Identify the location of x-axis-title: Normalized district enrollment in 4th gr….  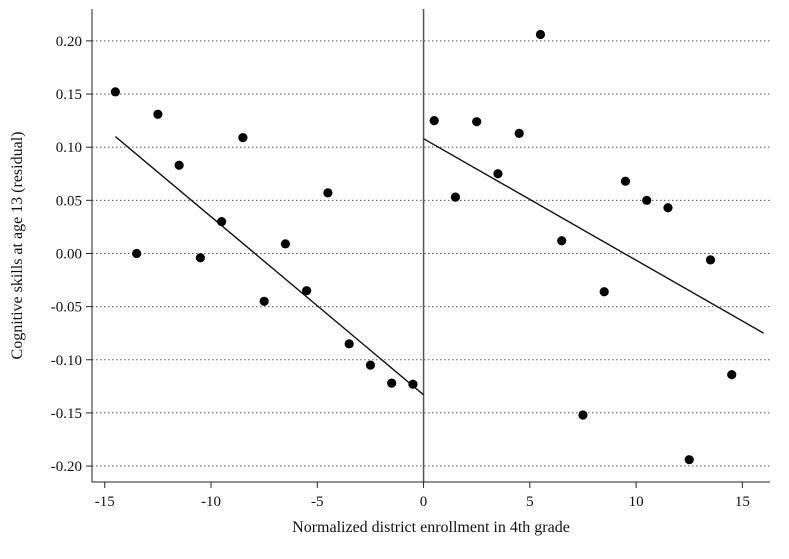
(431, 527).